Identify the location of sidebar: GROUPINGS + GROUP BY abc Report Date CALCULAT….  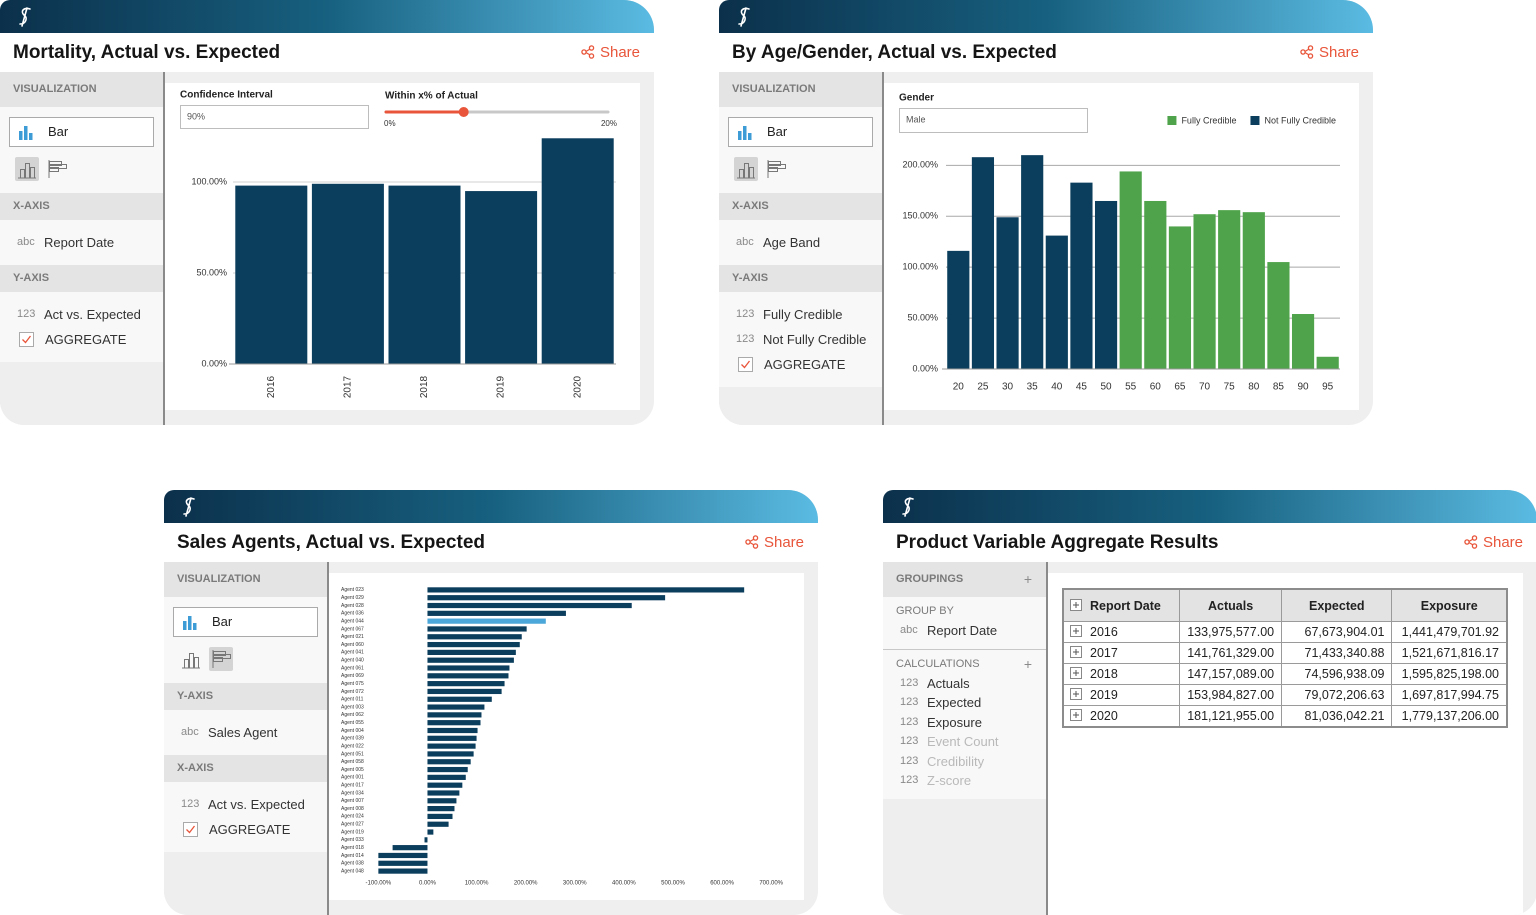
(965, 738).